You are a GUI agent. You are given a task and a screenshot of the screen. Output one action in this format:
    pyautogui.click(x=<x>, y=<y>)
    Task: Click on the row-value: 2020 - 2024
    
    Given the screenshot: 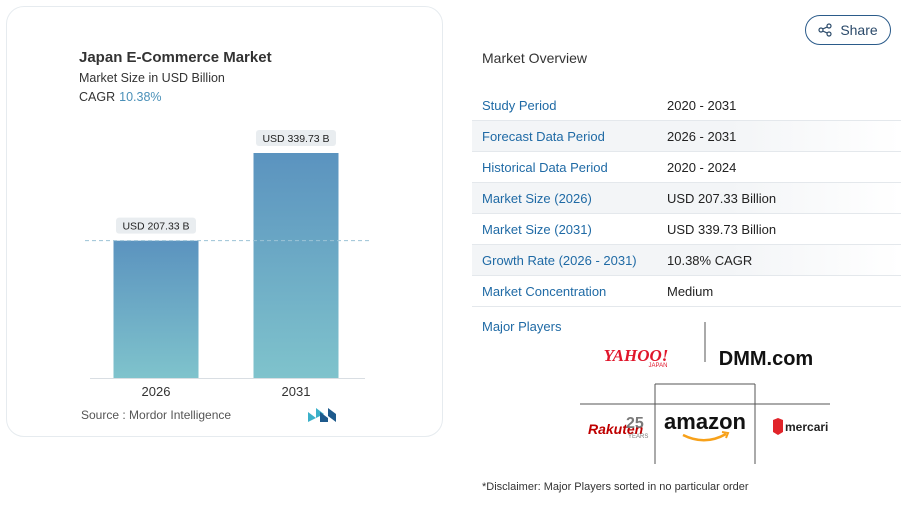 What is the action you would take?
    pyautogui.click(x=702, y=167)
    